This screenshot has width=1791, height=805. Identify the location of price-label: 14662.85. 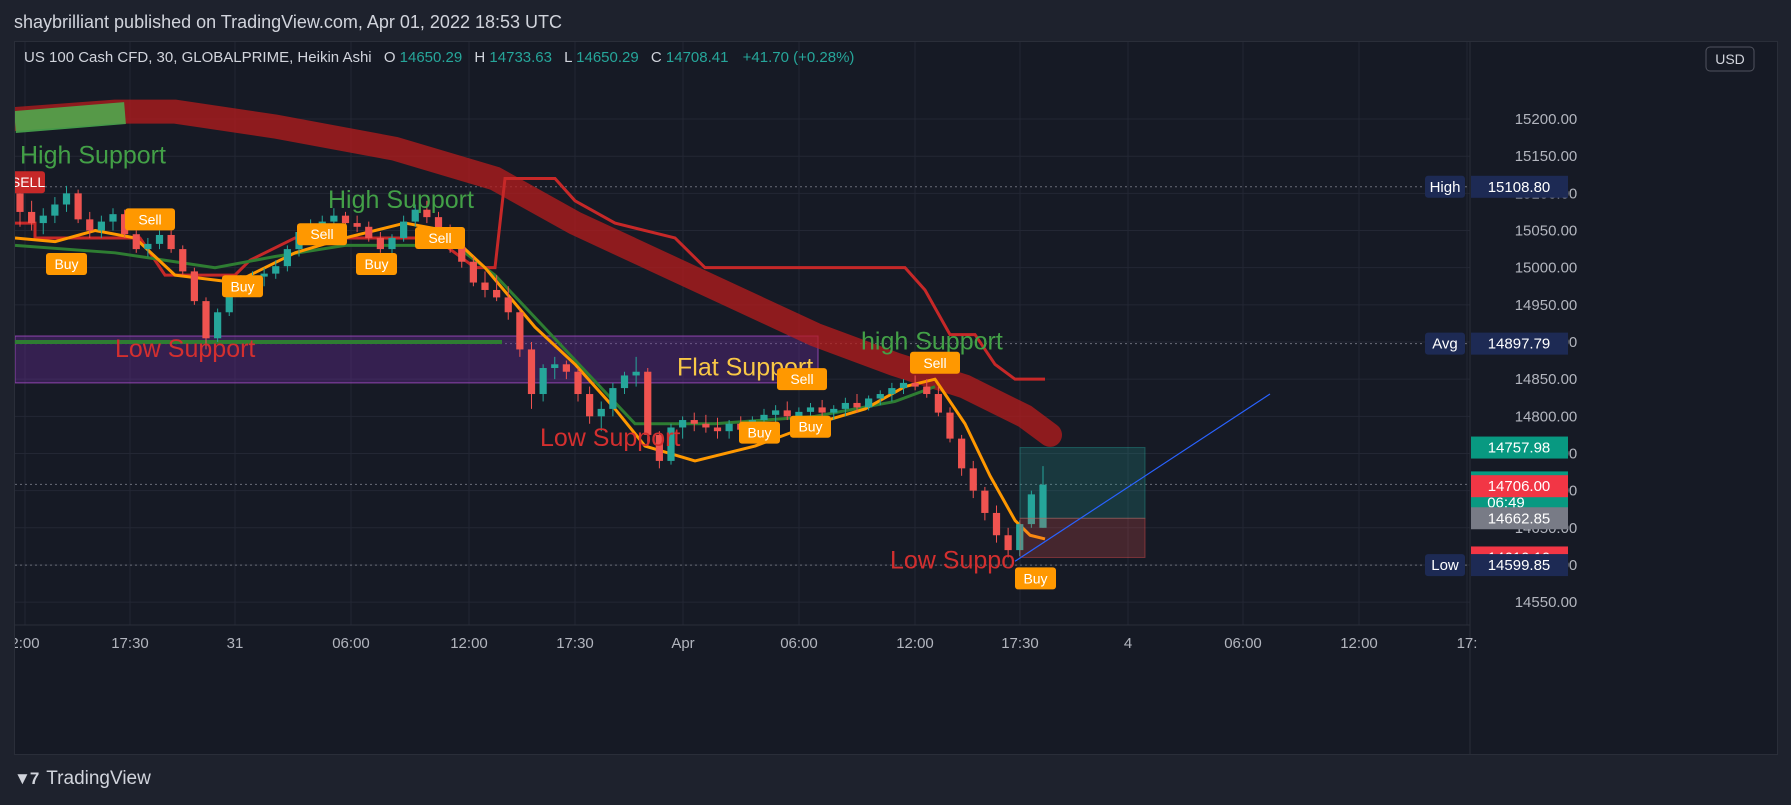
(1519, 518).